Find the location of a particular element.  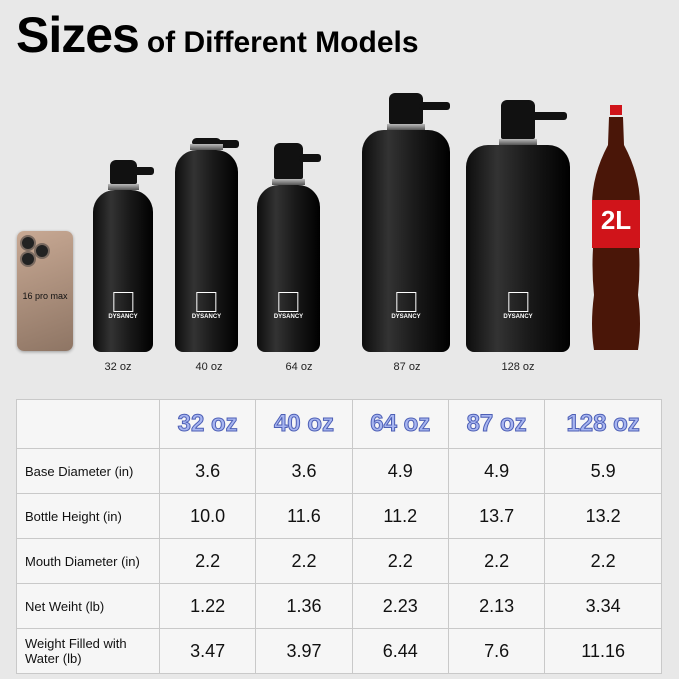

cell-value: 11.16 is located at coordinates (603, 651).